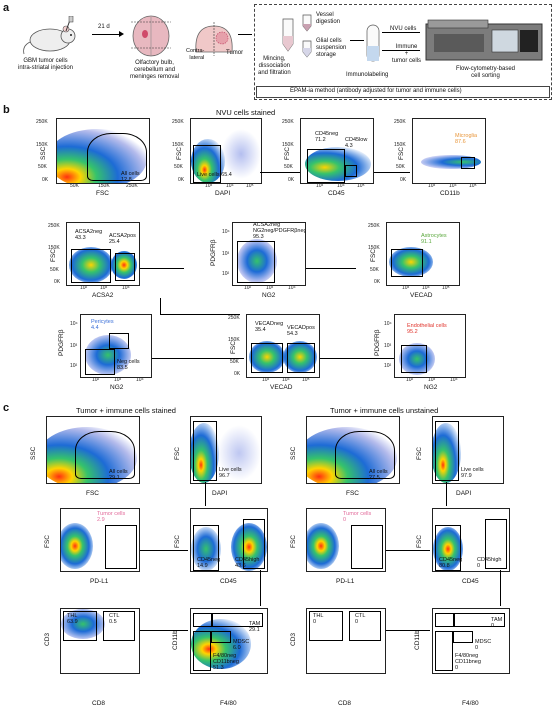 Image resolution: width=554 pixels, height=712 pixels. I want to click on plot-cl4: CD45neg 14.9 CD45high 43.6, so click(229, 540).